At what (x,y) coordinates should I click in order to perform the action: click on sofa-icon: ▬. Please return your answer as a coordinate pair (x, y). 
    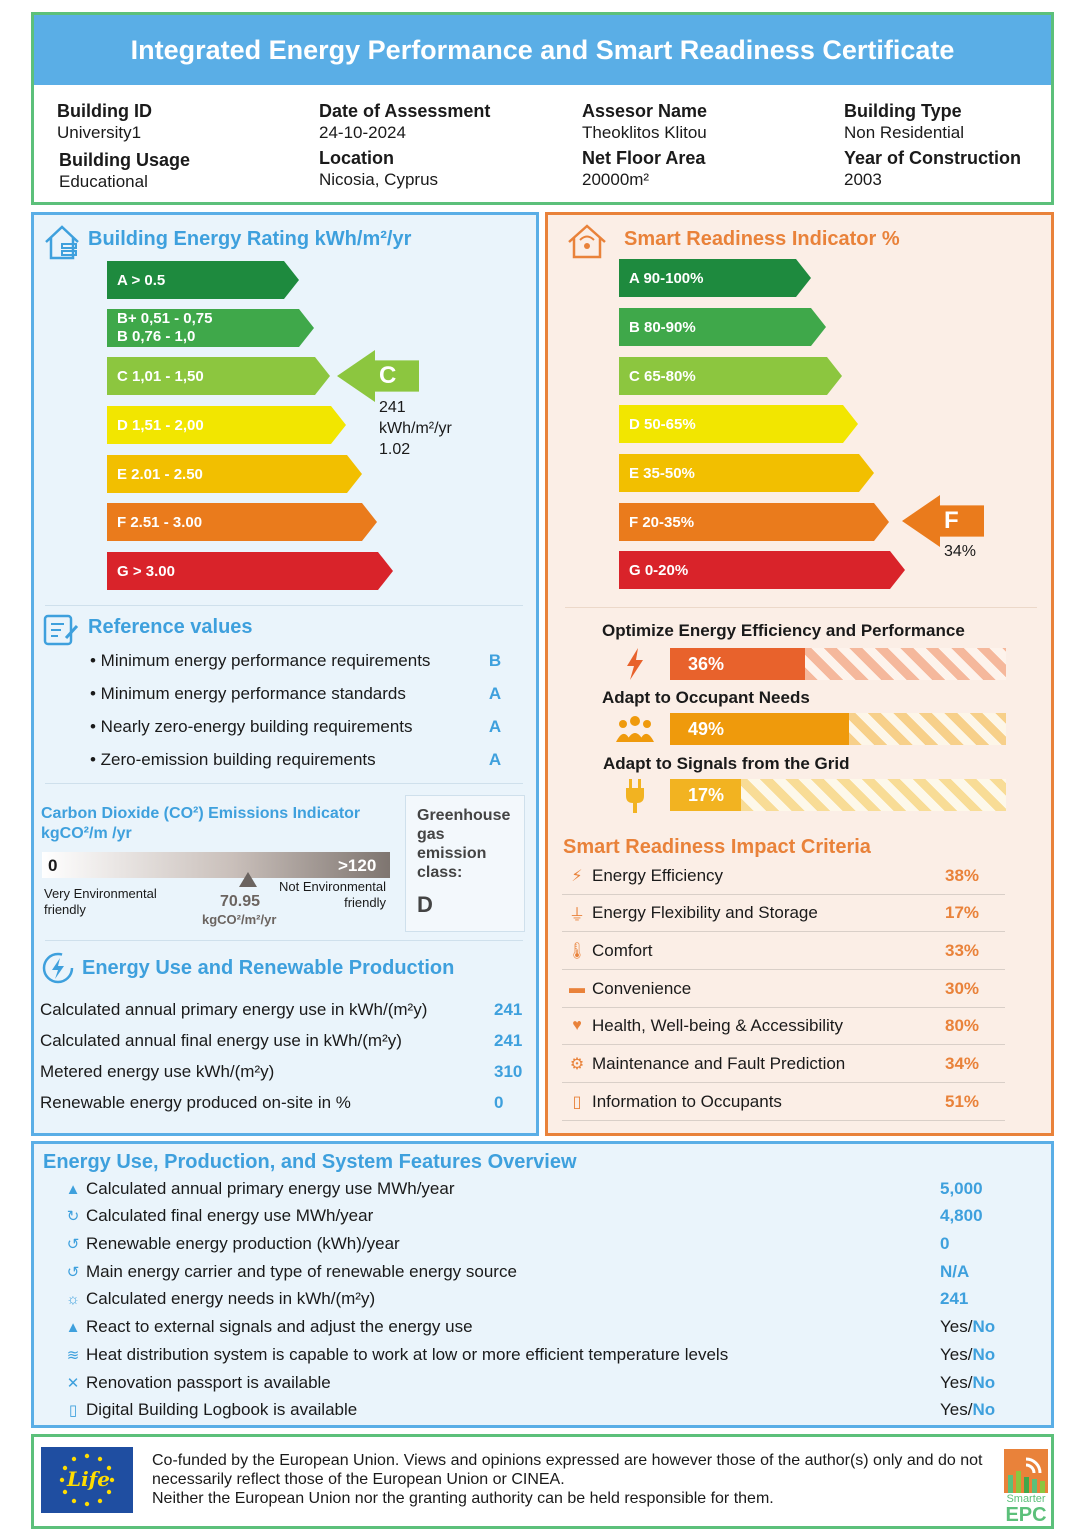
    Looking at the image, I should click on (577, 988).